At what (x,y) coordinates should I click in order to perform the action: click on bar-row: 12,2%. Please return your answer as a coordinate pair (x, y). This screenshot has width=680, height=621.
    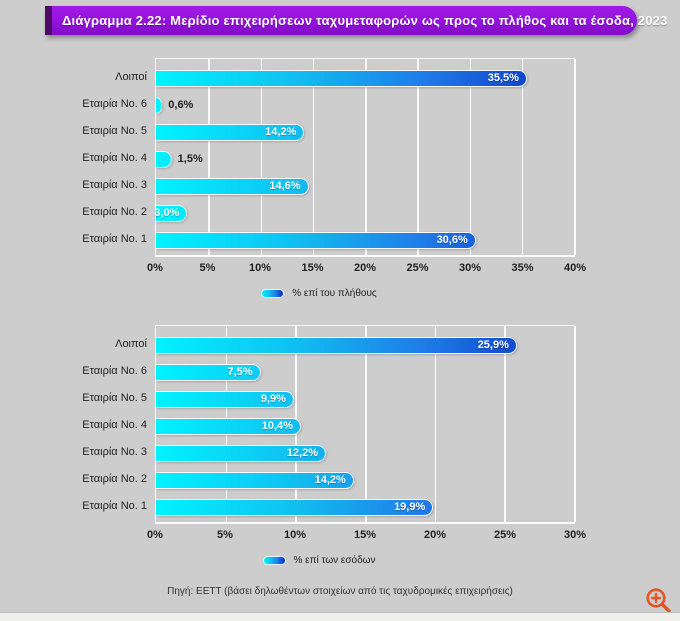
    Looking at the image, I should click on (365, 453).